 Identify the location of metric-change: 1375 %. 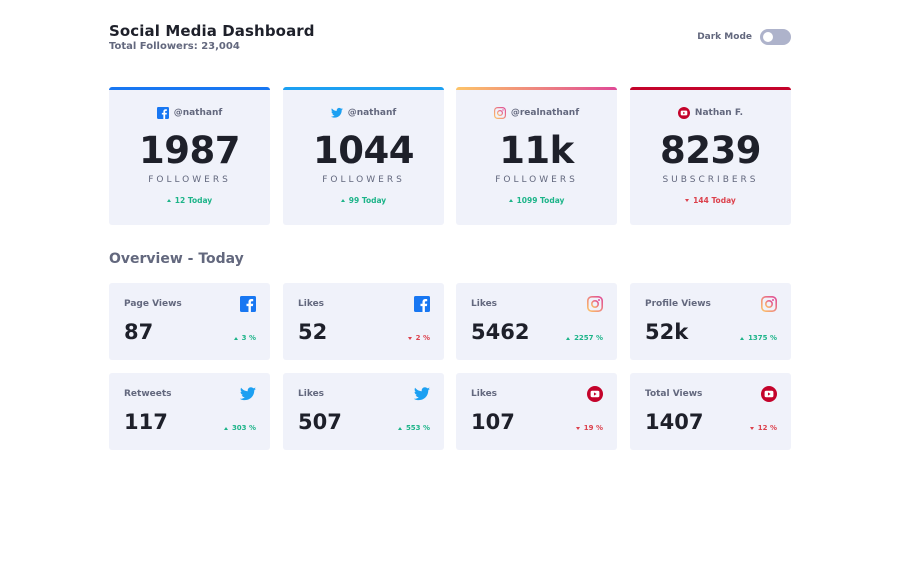
(758, 338).